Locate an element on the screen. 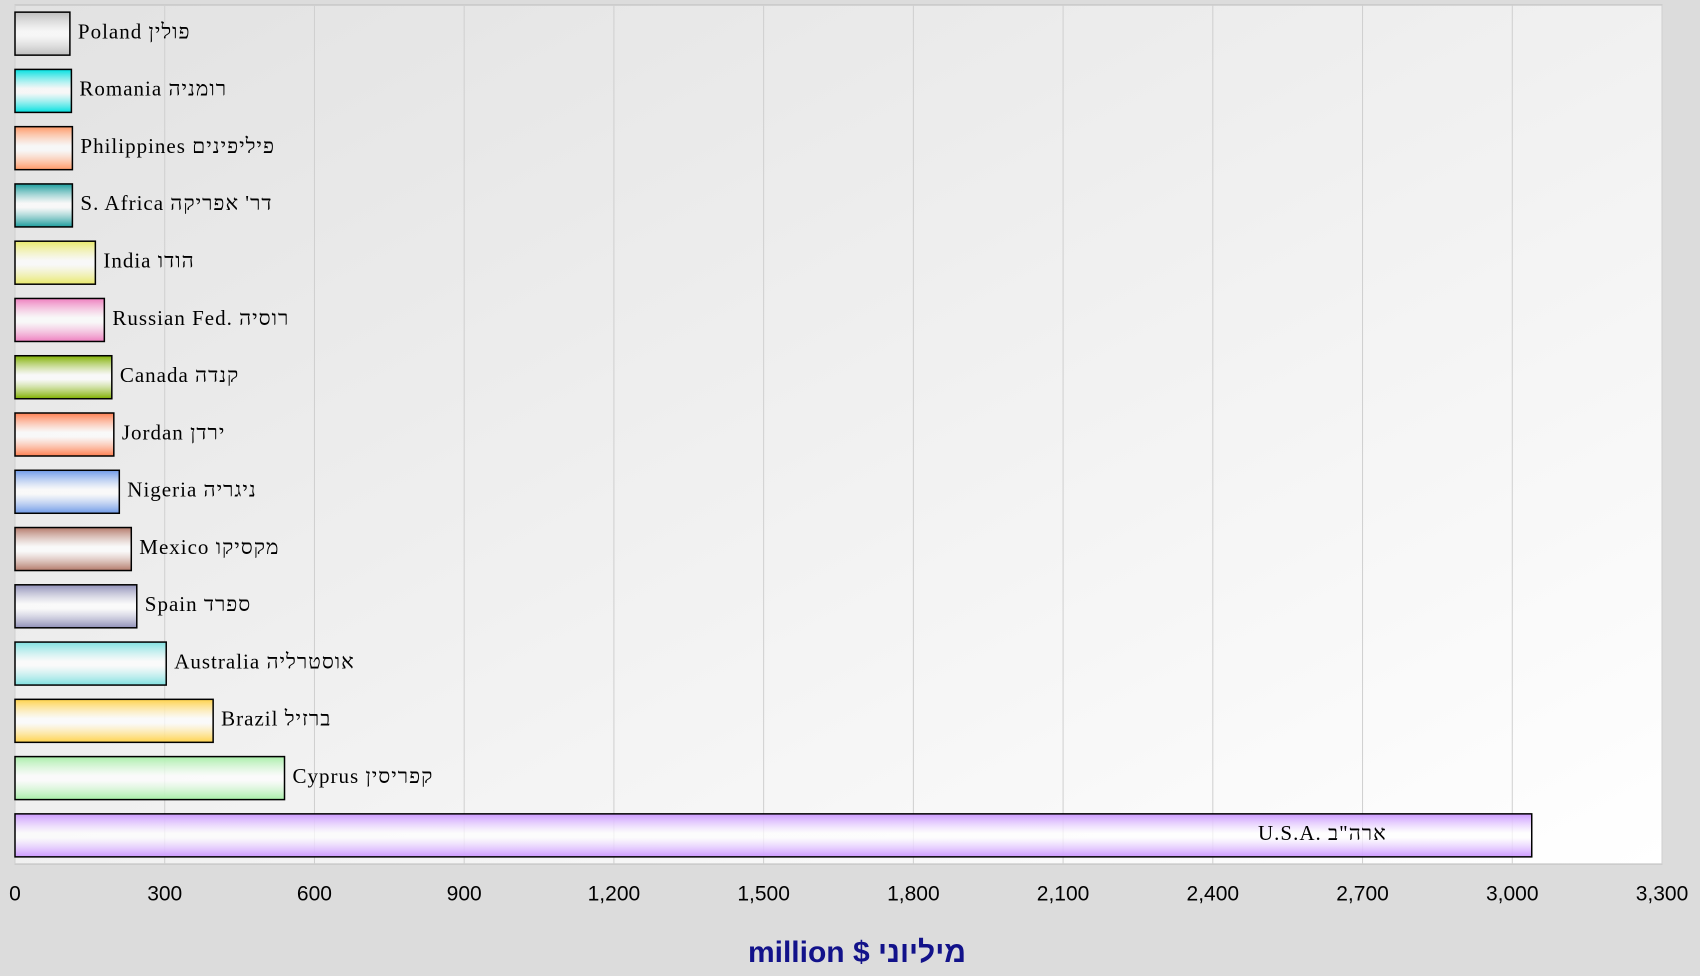 This screenshot has height=976, width=1700. x-tick-label: 1,500 is located at coordinates (763, 893).